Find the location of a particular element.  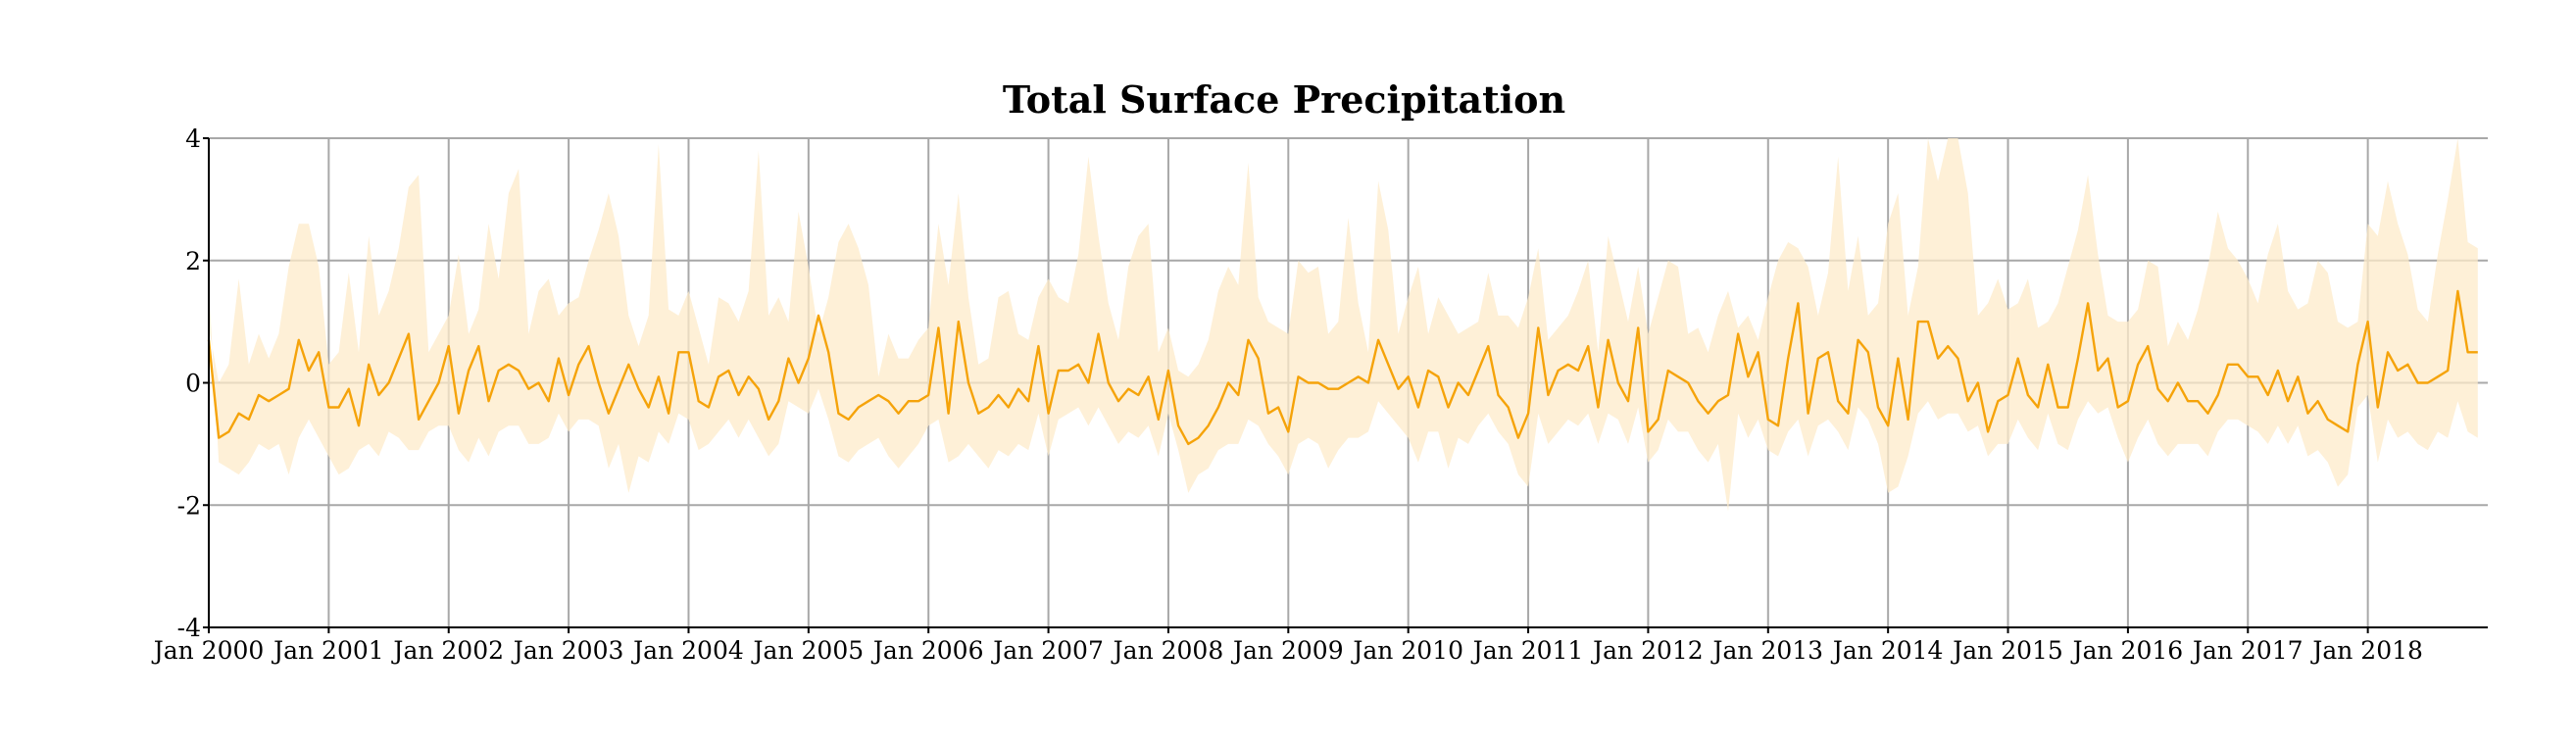

y-tick-label: 2 is located at coordinates (193, 261).